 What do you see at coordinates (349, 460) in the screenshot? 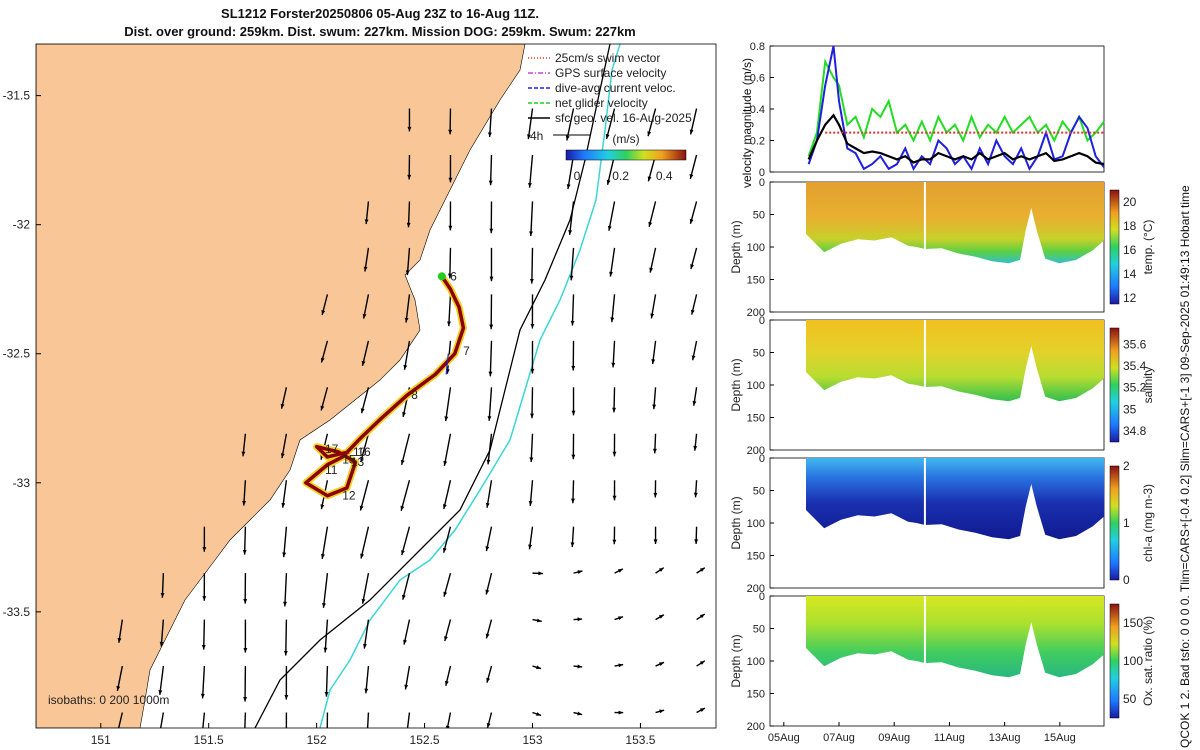
I see `waypoint-label: 15` at bounding box center [349, 460].